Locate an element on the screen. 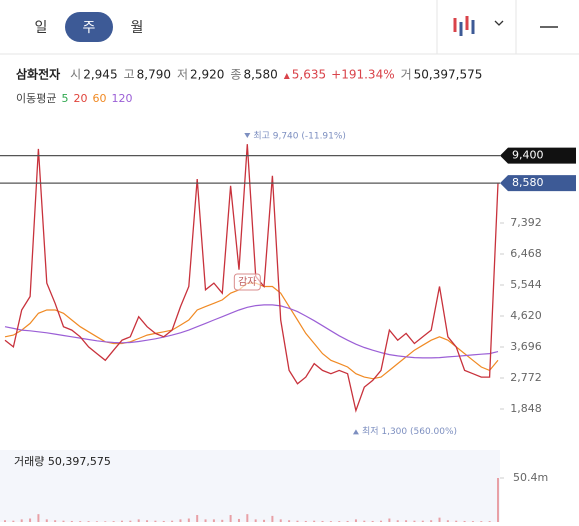 The image size is (579, 526). y-tick-label: 7,392 is located at coordinates (526, 222).